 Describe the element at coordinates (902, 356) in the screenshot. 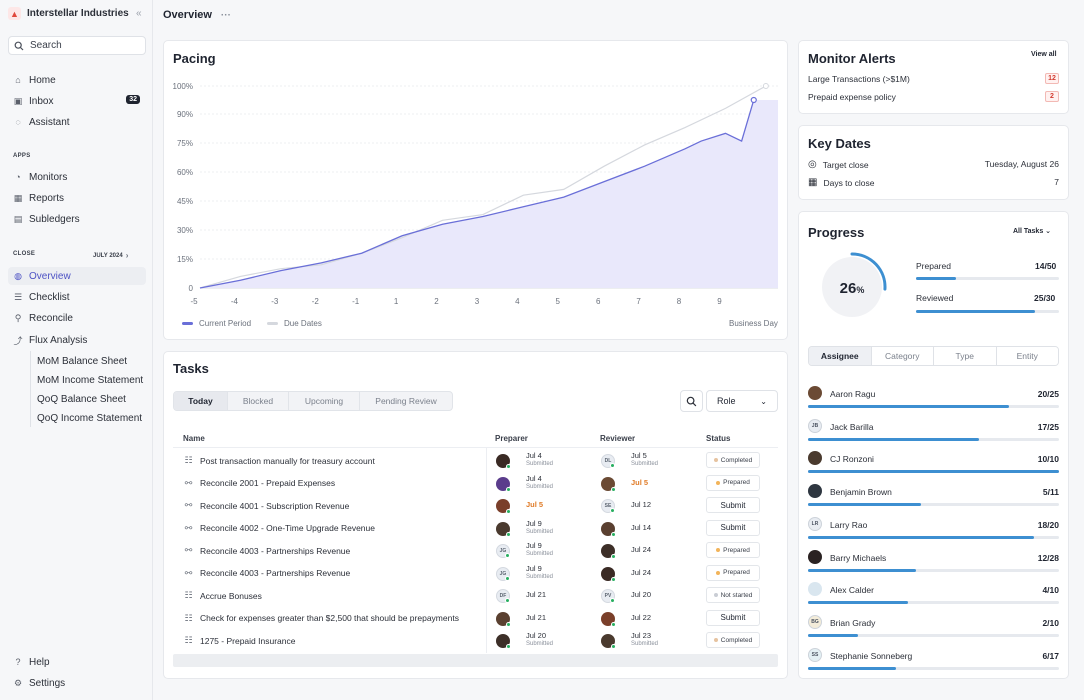

I see `segment-category: Category` at that location.